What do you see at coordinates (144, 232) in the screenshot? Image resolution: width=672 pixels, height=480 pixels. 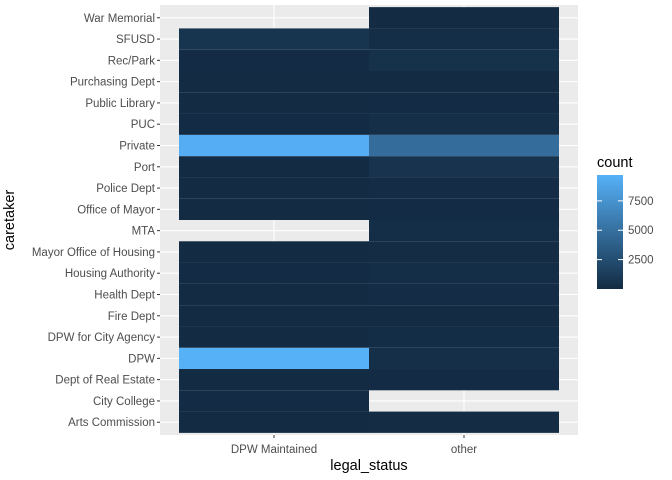 I see `y-tick-label: MTA` at bounding box center [144, 232].